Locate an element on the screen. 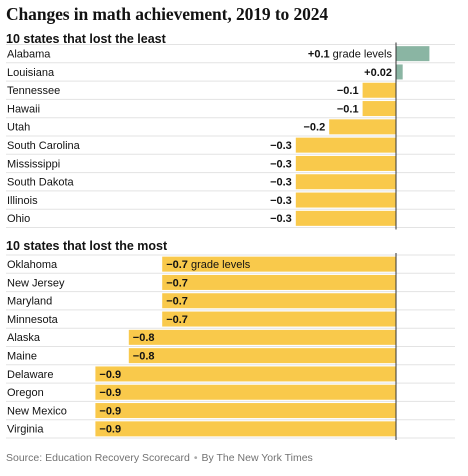 Image resolution: width=468 pixels, height=476 pixels. bar-oregon is located at coordinates (246, 392).